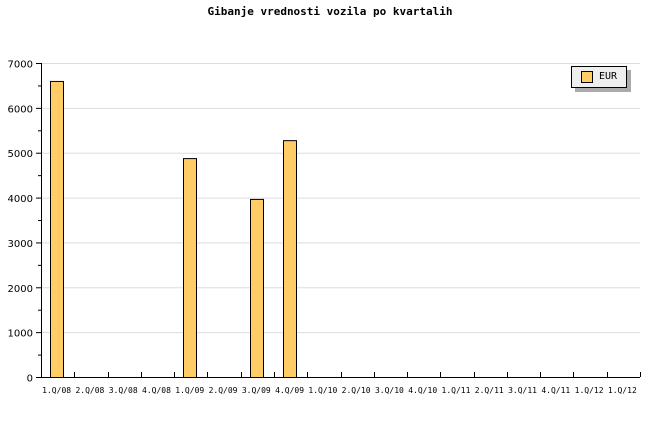  Describe the element at coordinates (20, 199) in the screenshot. I see `y-tick-label: 4000` at that location.